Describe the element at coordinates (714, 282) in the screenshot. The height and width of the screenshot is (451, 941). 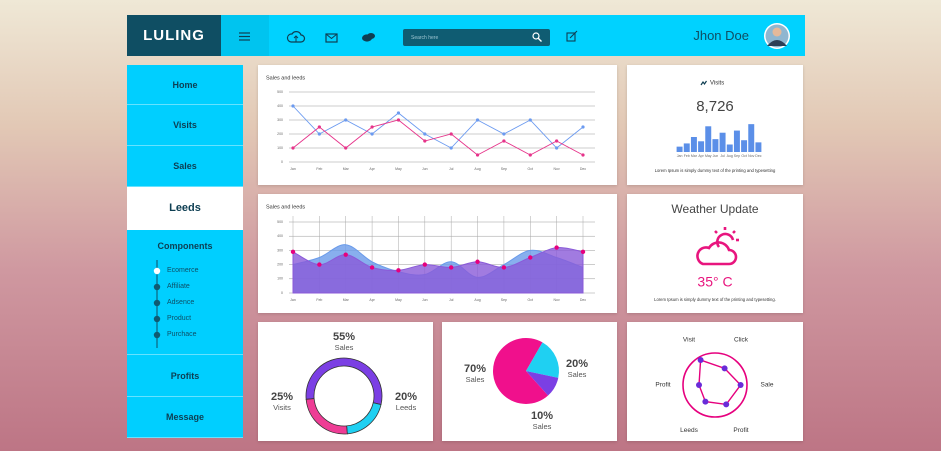
I see `weather-temperature: 35° C` at that location.